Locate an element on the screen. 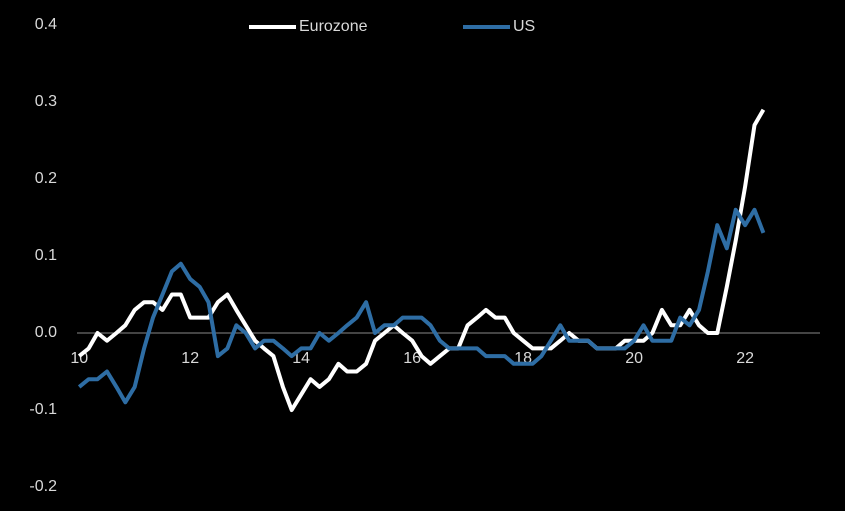  y-tick-label: 0.3 is located at coordinates (46, 101).